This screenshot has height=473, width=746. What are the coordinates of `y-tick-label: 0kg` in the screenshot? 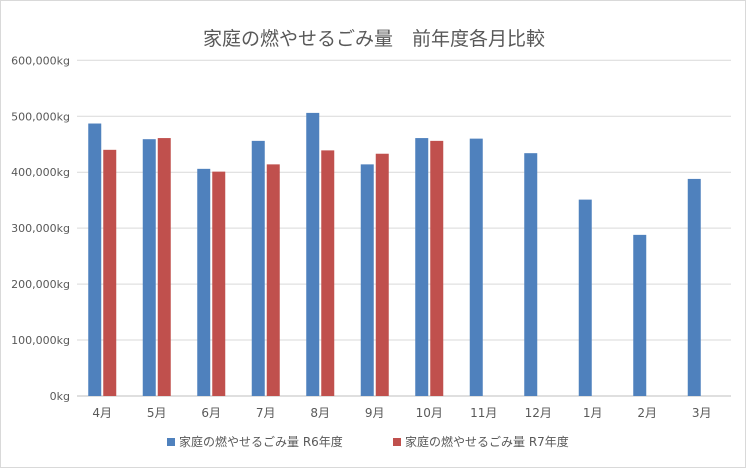 It's located at (60, 396).